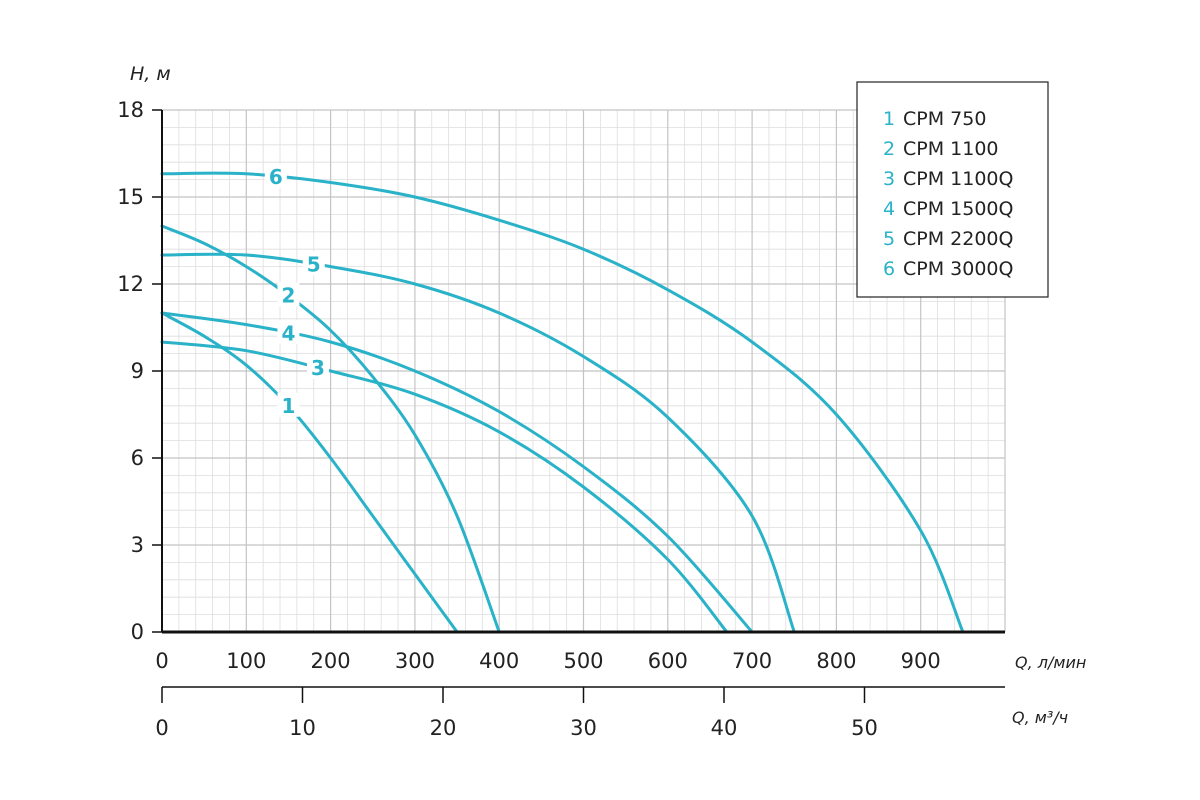 Image resolution: width=1200 pixels, height=800 pixels. What do you see at coordinates (889, 239) in the screenshot?
I see `legend-number-5: 5` at bounding box center [889, 239].